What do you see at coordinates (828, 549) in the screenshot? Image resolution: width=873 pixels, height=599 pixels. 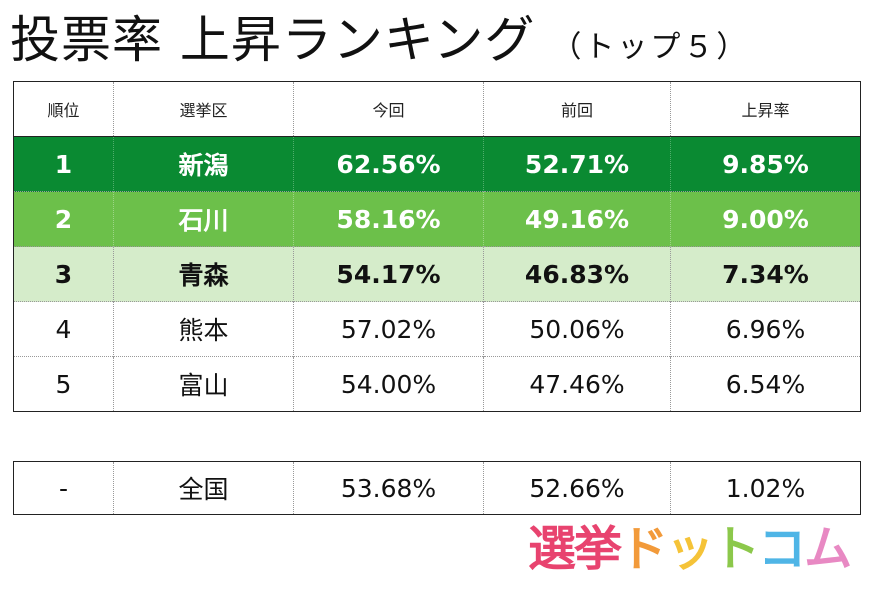 I see `logo-char: ム` at bounding box center [828, 549].